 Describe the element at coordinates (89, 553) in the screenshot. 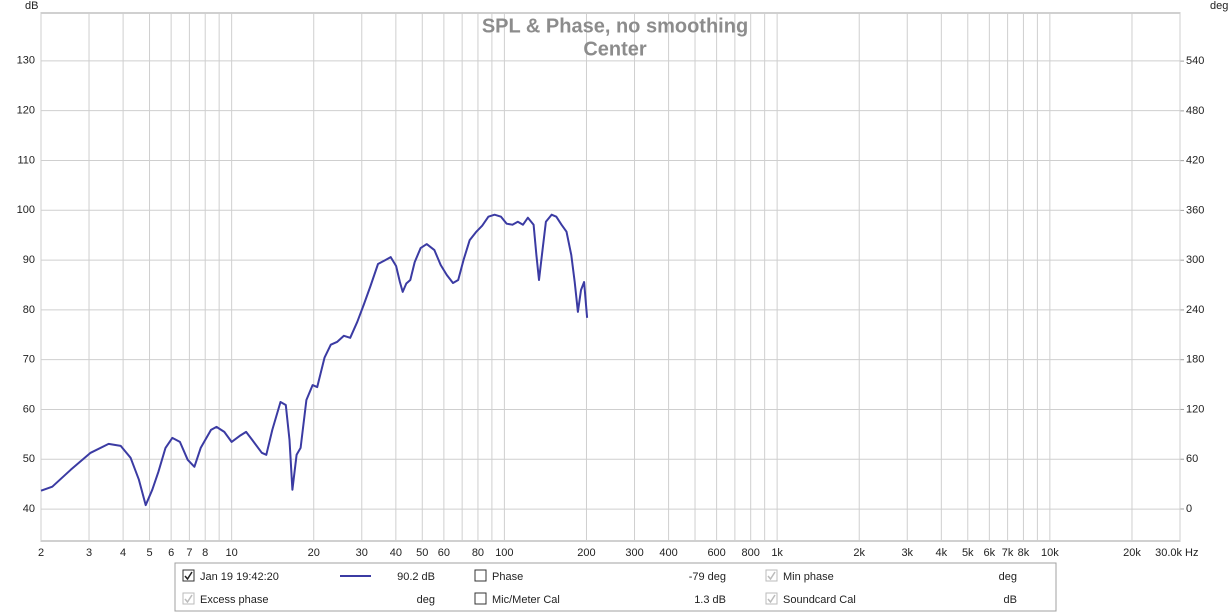

I see `x-tick-label: 3` at that location.